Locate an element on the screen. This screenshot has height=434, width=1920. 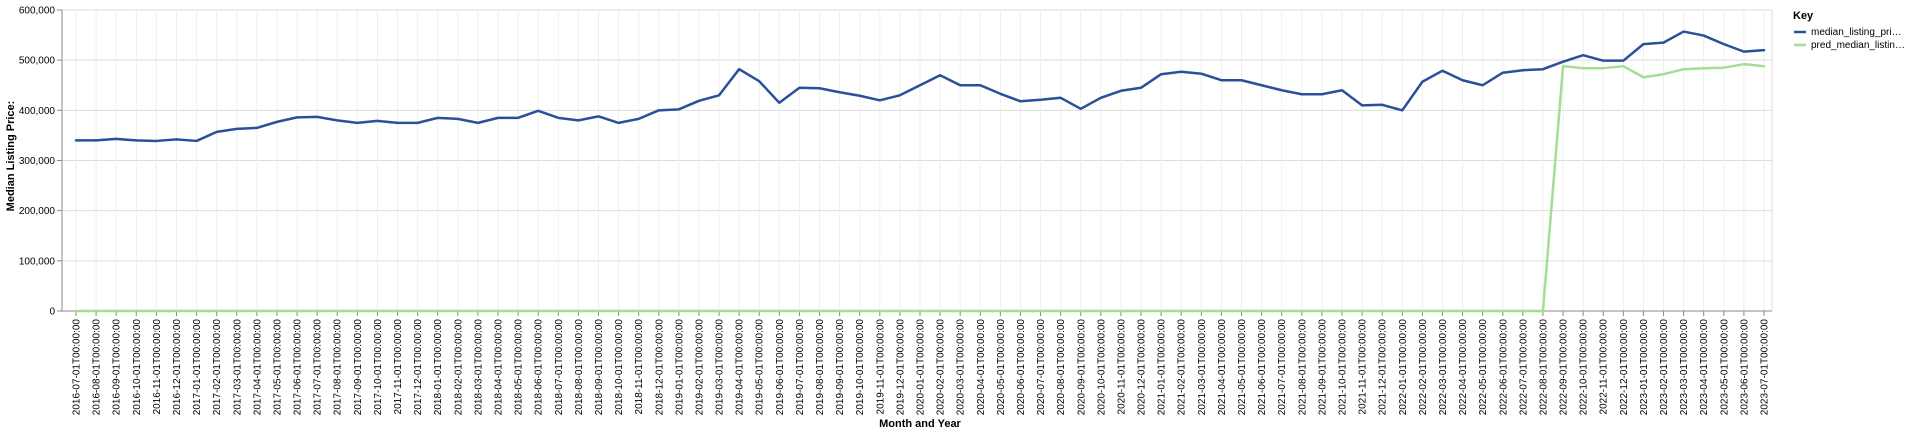
x-tick-label: 2017-05-01T00:00:00 is located at coordinates (277, 367).